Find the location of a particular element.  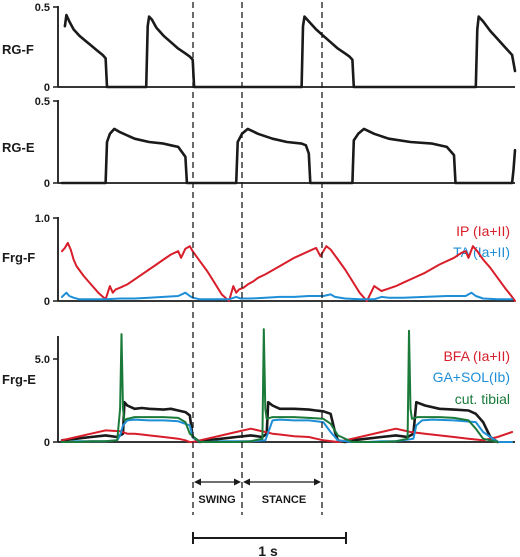

stance-arrowhead-right is located at coordinates (317, 482).